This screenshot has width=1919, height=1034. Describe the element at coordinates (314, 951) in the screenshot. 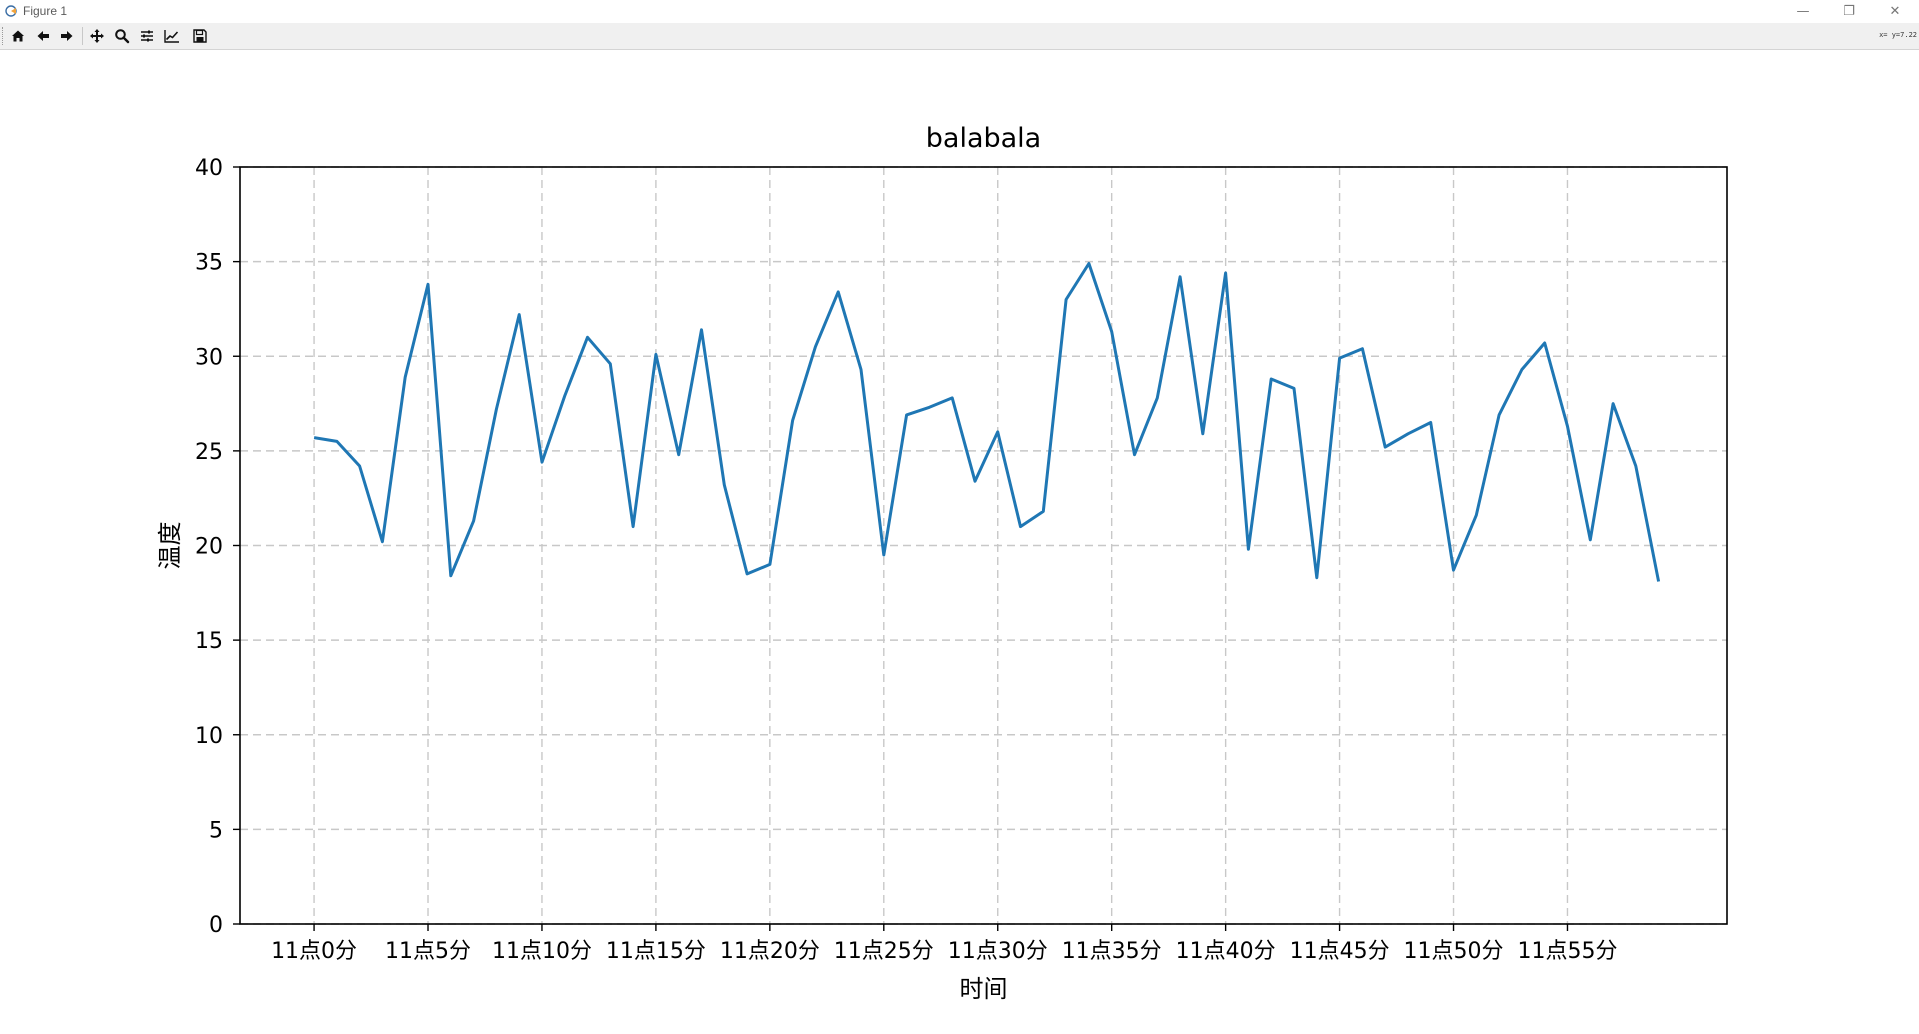

I see `x-tick-label: 11点0分` at that location.